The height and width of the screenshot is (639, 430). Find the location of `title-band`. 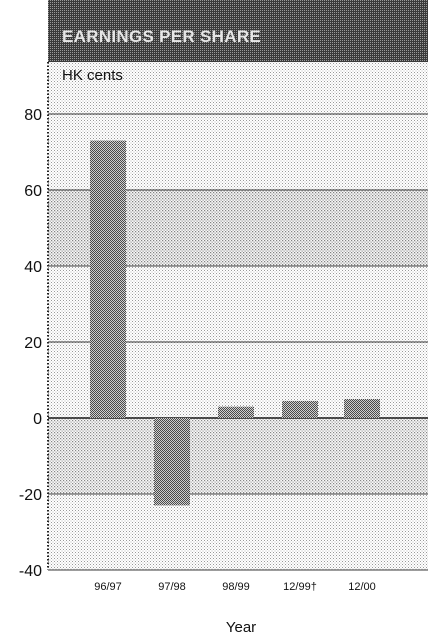

title-band is located at coordinates (238, 31).